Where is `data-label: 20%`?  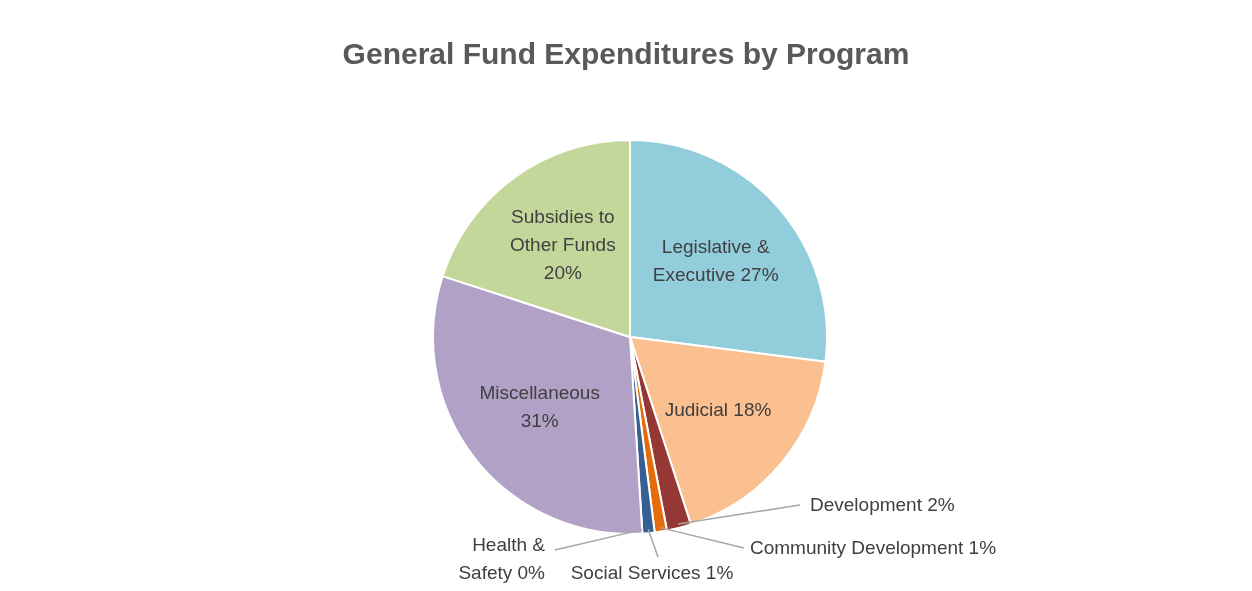
data-label: 20% is located at coordinates (562, 272).